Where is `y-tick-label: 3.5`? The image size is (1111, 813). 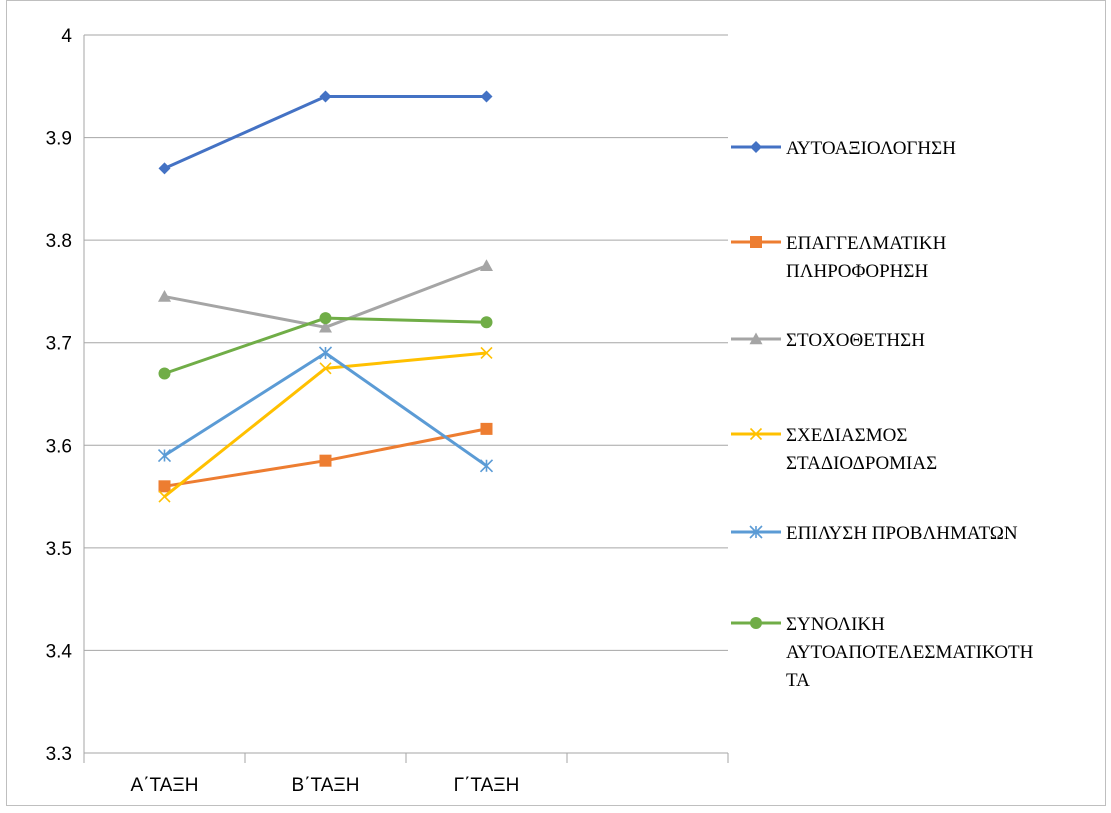 y-tick-label: 3.5 is located at coordinates (59, 549).